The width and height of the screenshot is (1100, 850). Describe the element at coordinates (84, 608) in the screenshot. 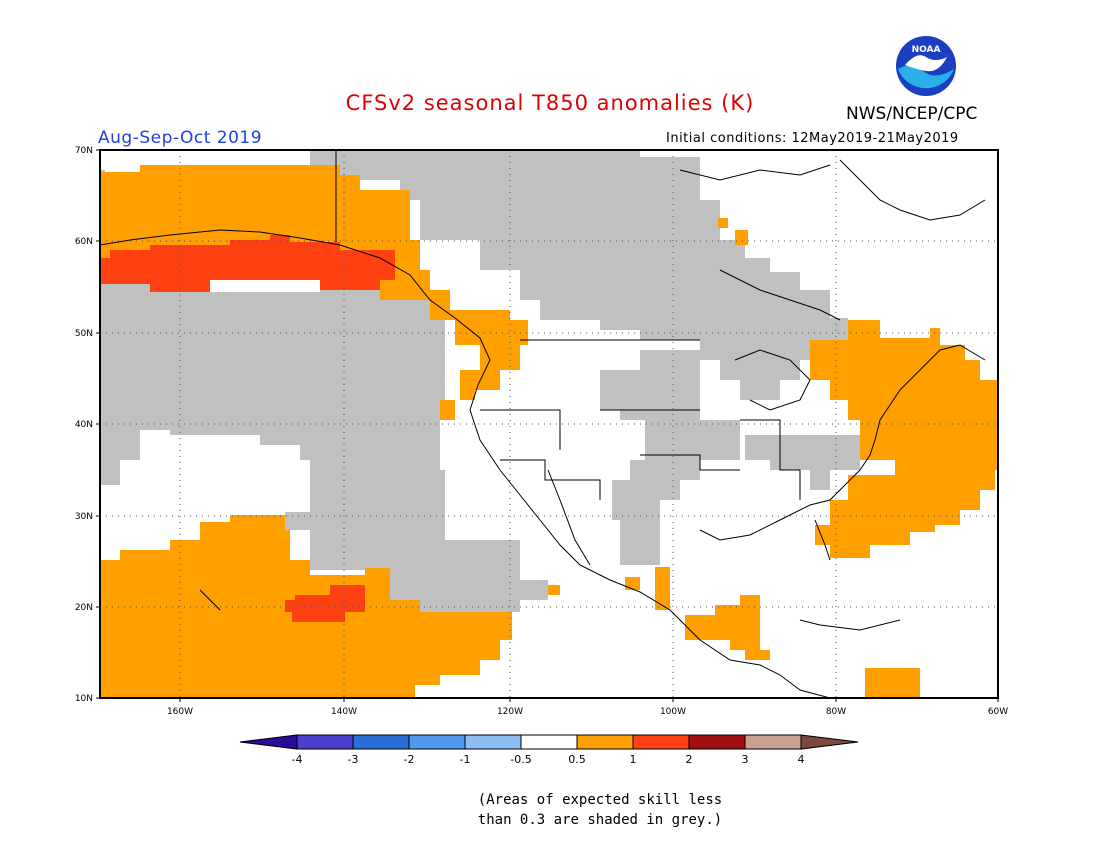

I see `lat-label: 20N` at that location.